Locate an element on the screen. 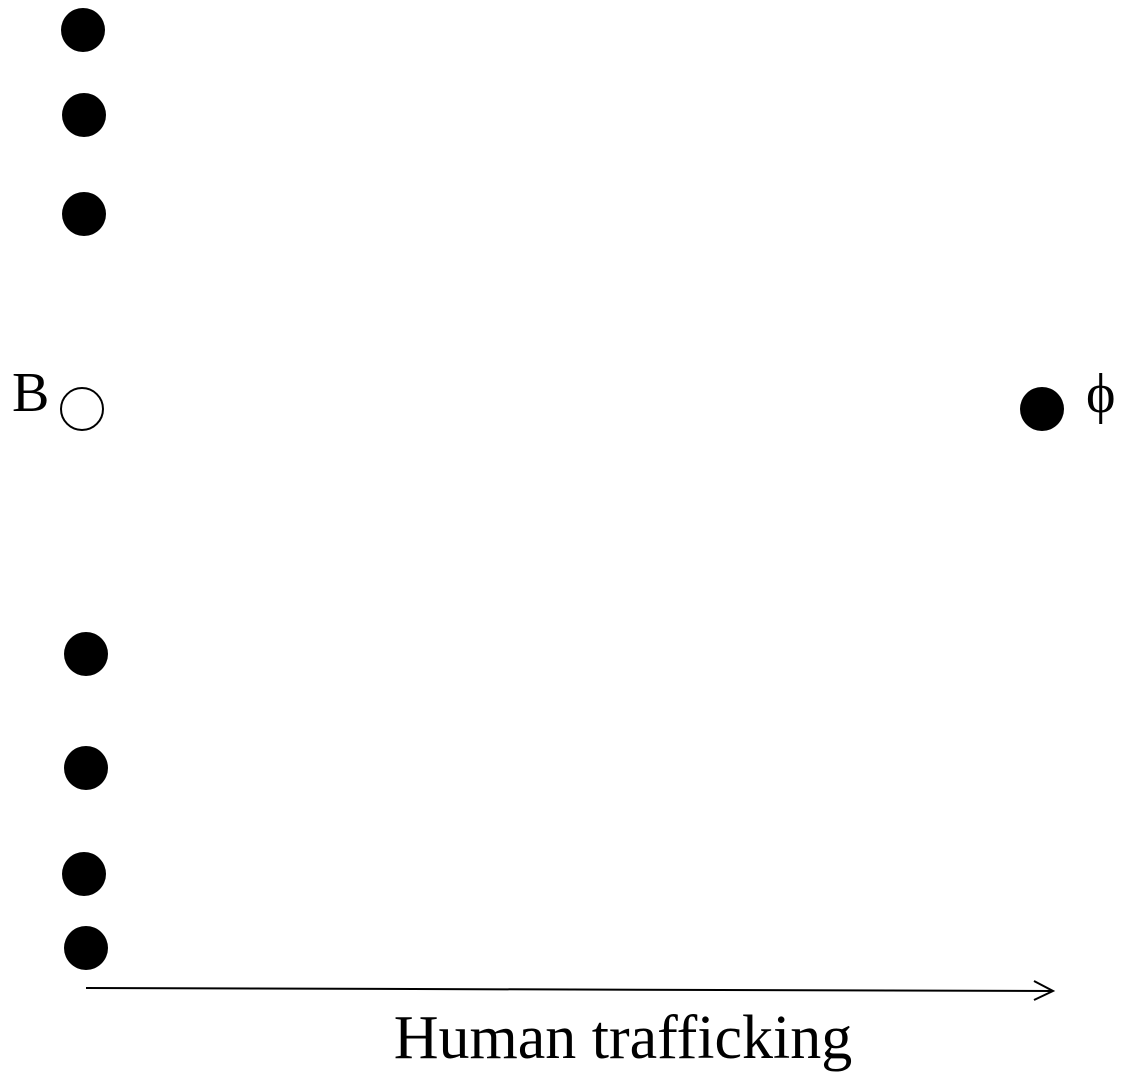  node-label: ϕ is located at coordinates (1100, 394).